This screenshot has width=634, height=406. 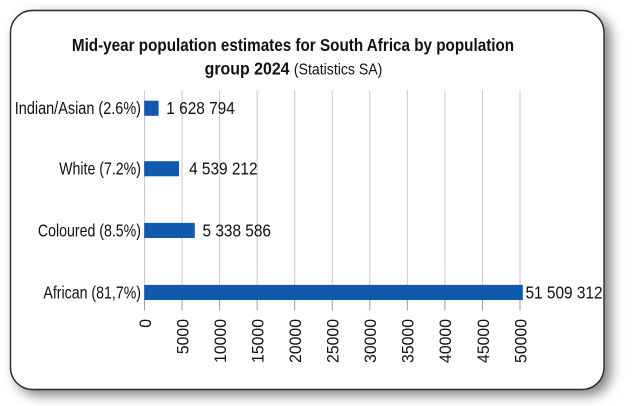 What do you see at coordinates (296, 341) in the screenshot?
I see `svg-text: 20000` at bounding box center [296, 341].